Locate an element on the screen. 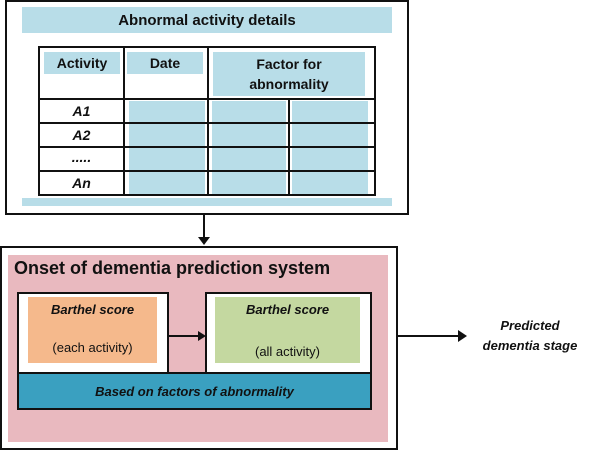  output-arrow-icon is located at coordinates (429, 336).